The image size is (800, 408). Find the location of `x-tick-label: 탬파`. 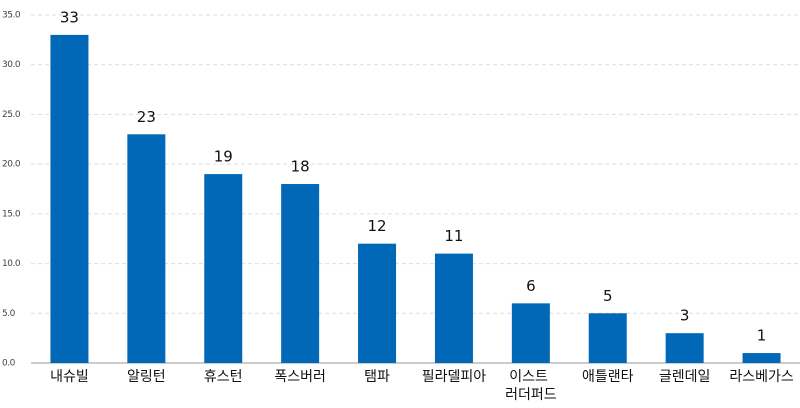

x-tick-label: 탬파 is located at coordinates (377, 377).